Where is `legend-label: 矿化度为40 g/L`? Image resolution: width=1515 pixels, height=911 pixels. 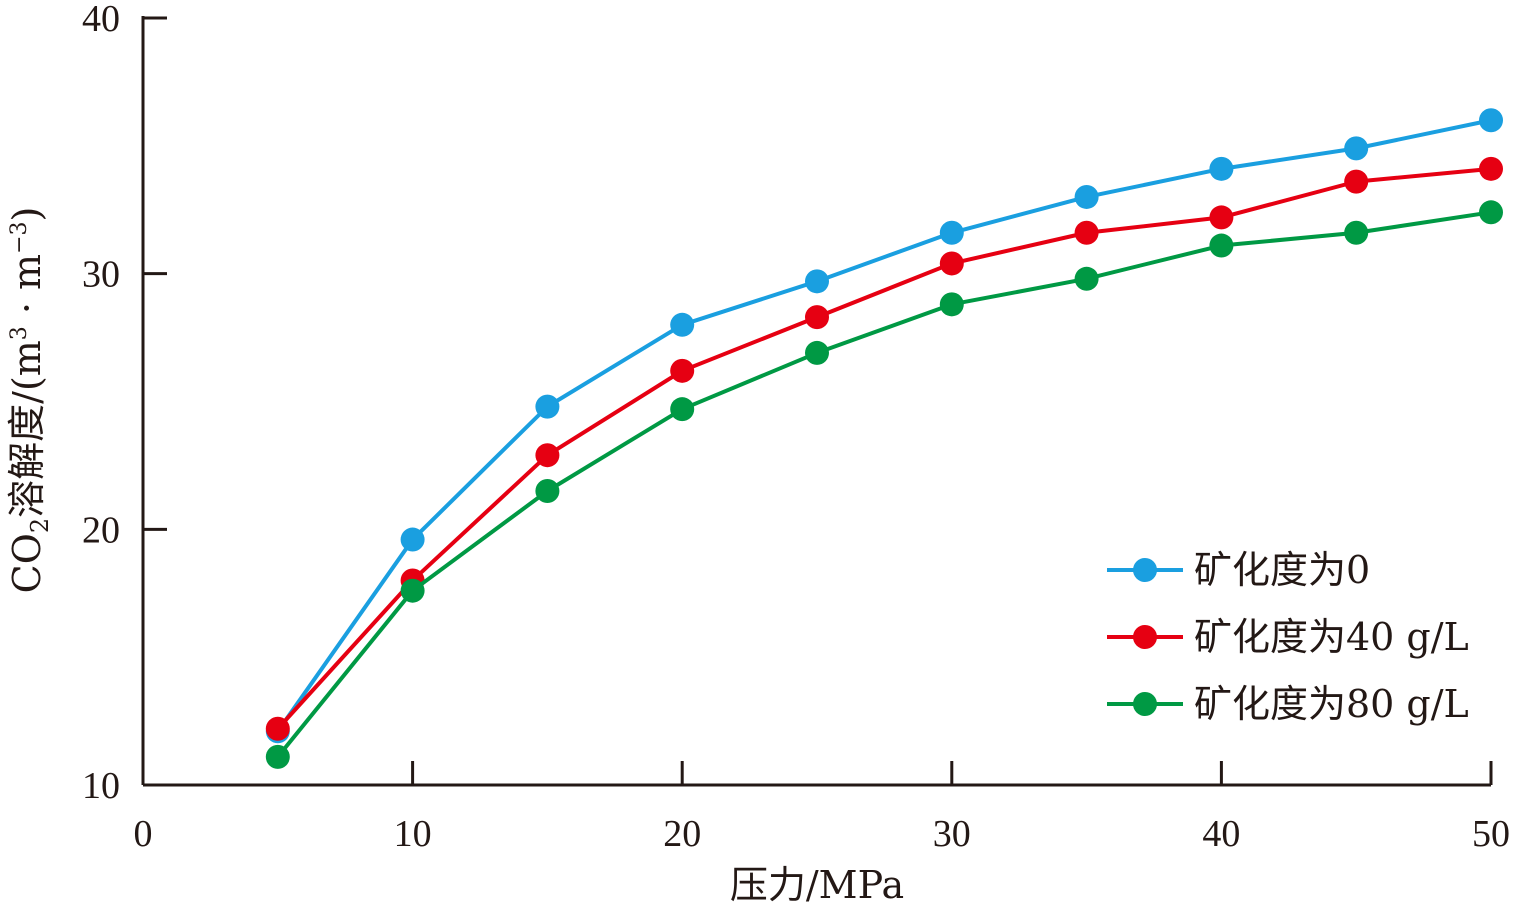
legend-label: 矿化度为40 g/L is located at coordinates (1331, 637).